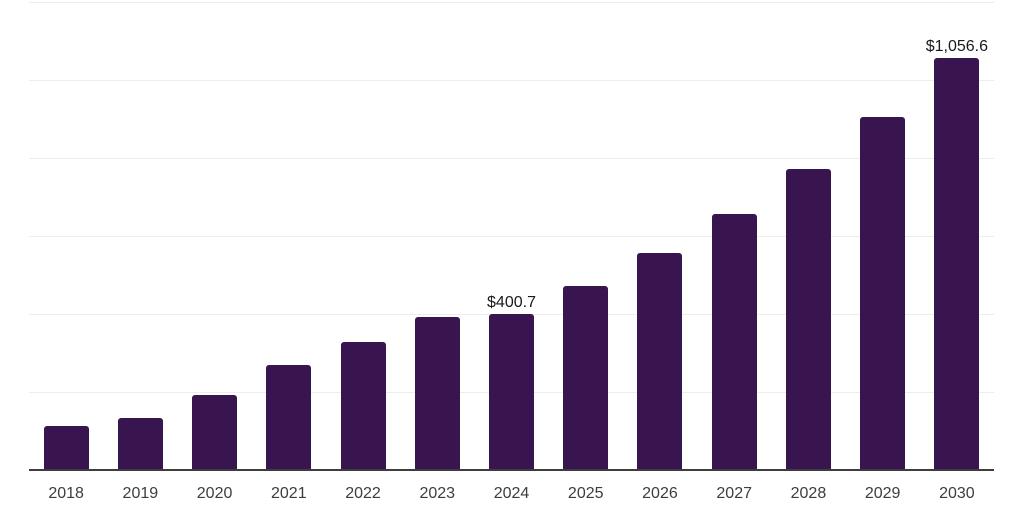  I want to click on x-tick-label-2022: 2022, so click(363, 493).